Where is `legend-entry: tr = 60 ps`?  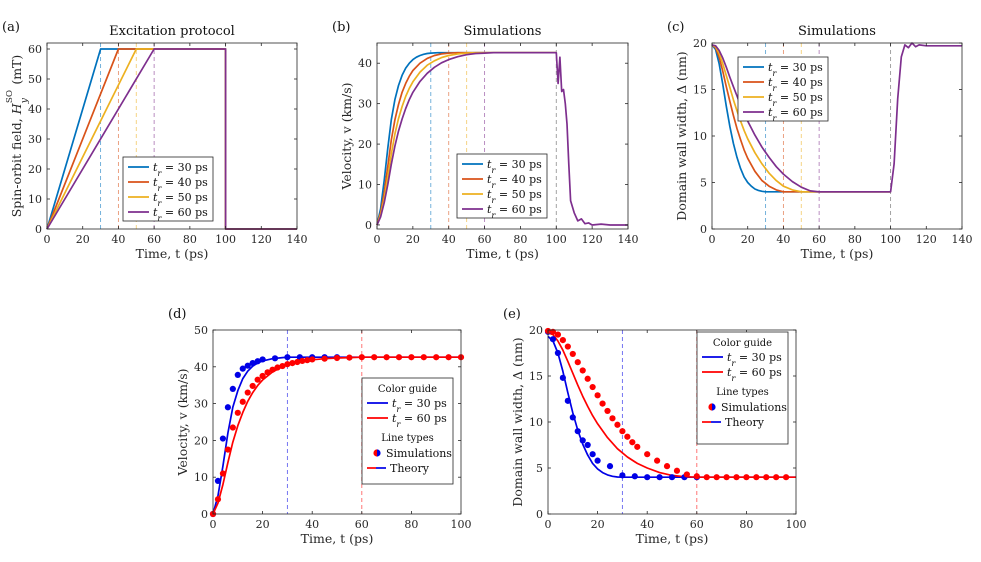
legend-entry: tr = 60 ps is located at coordinates (795, 114).